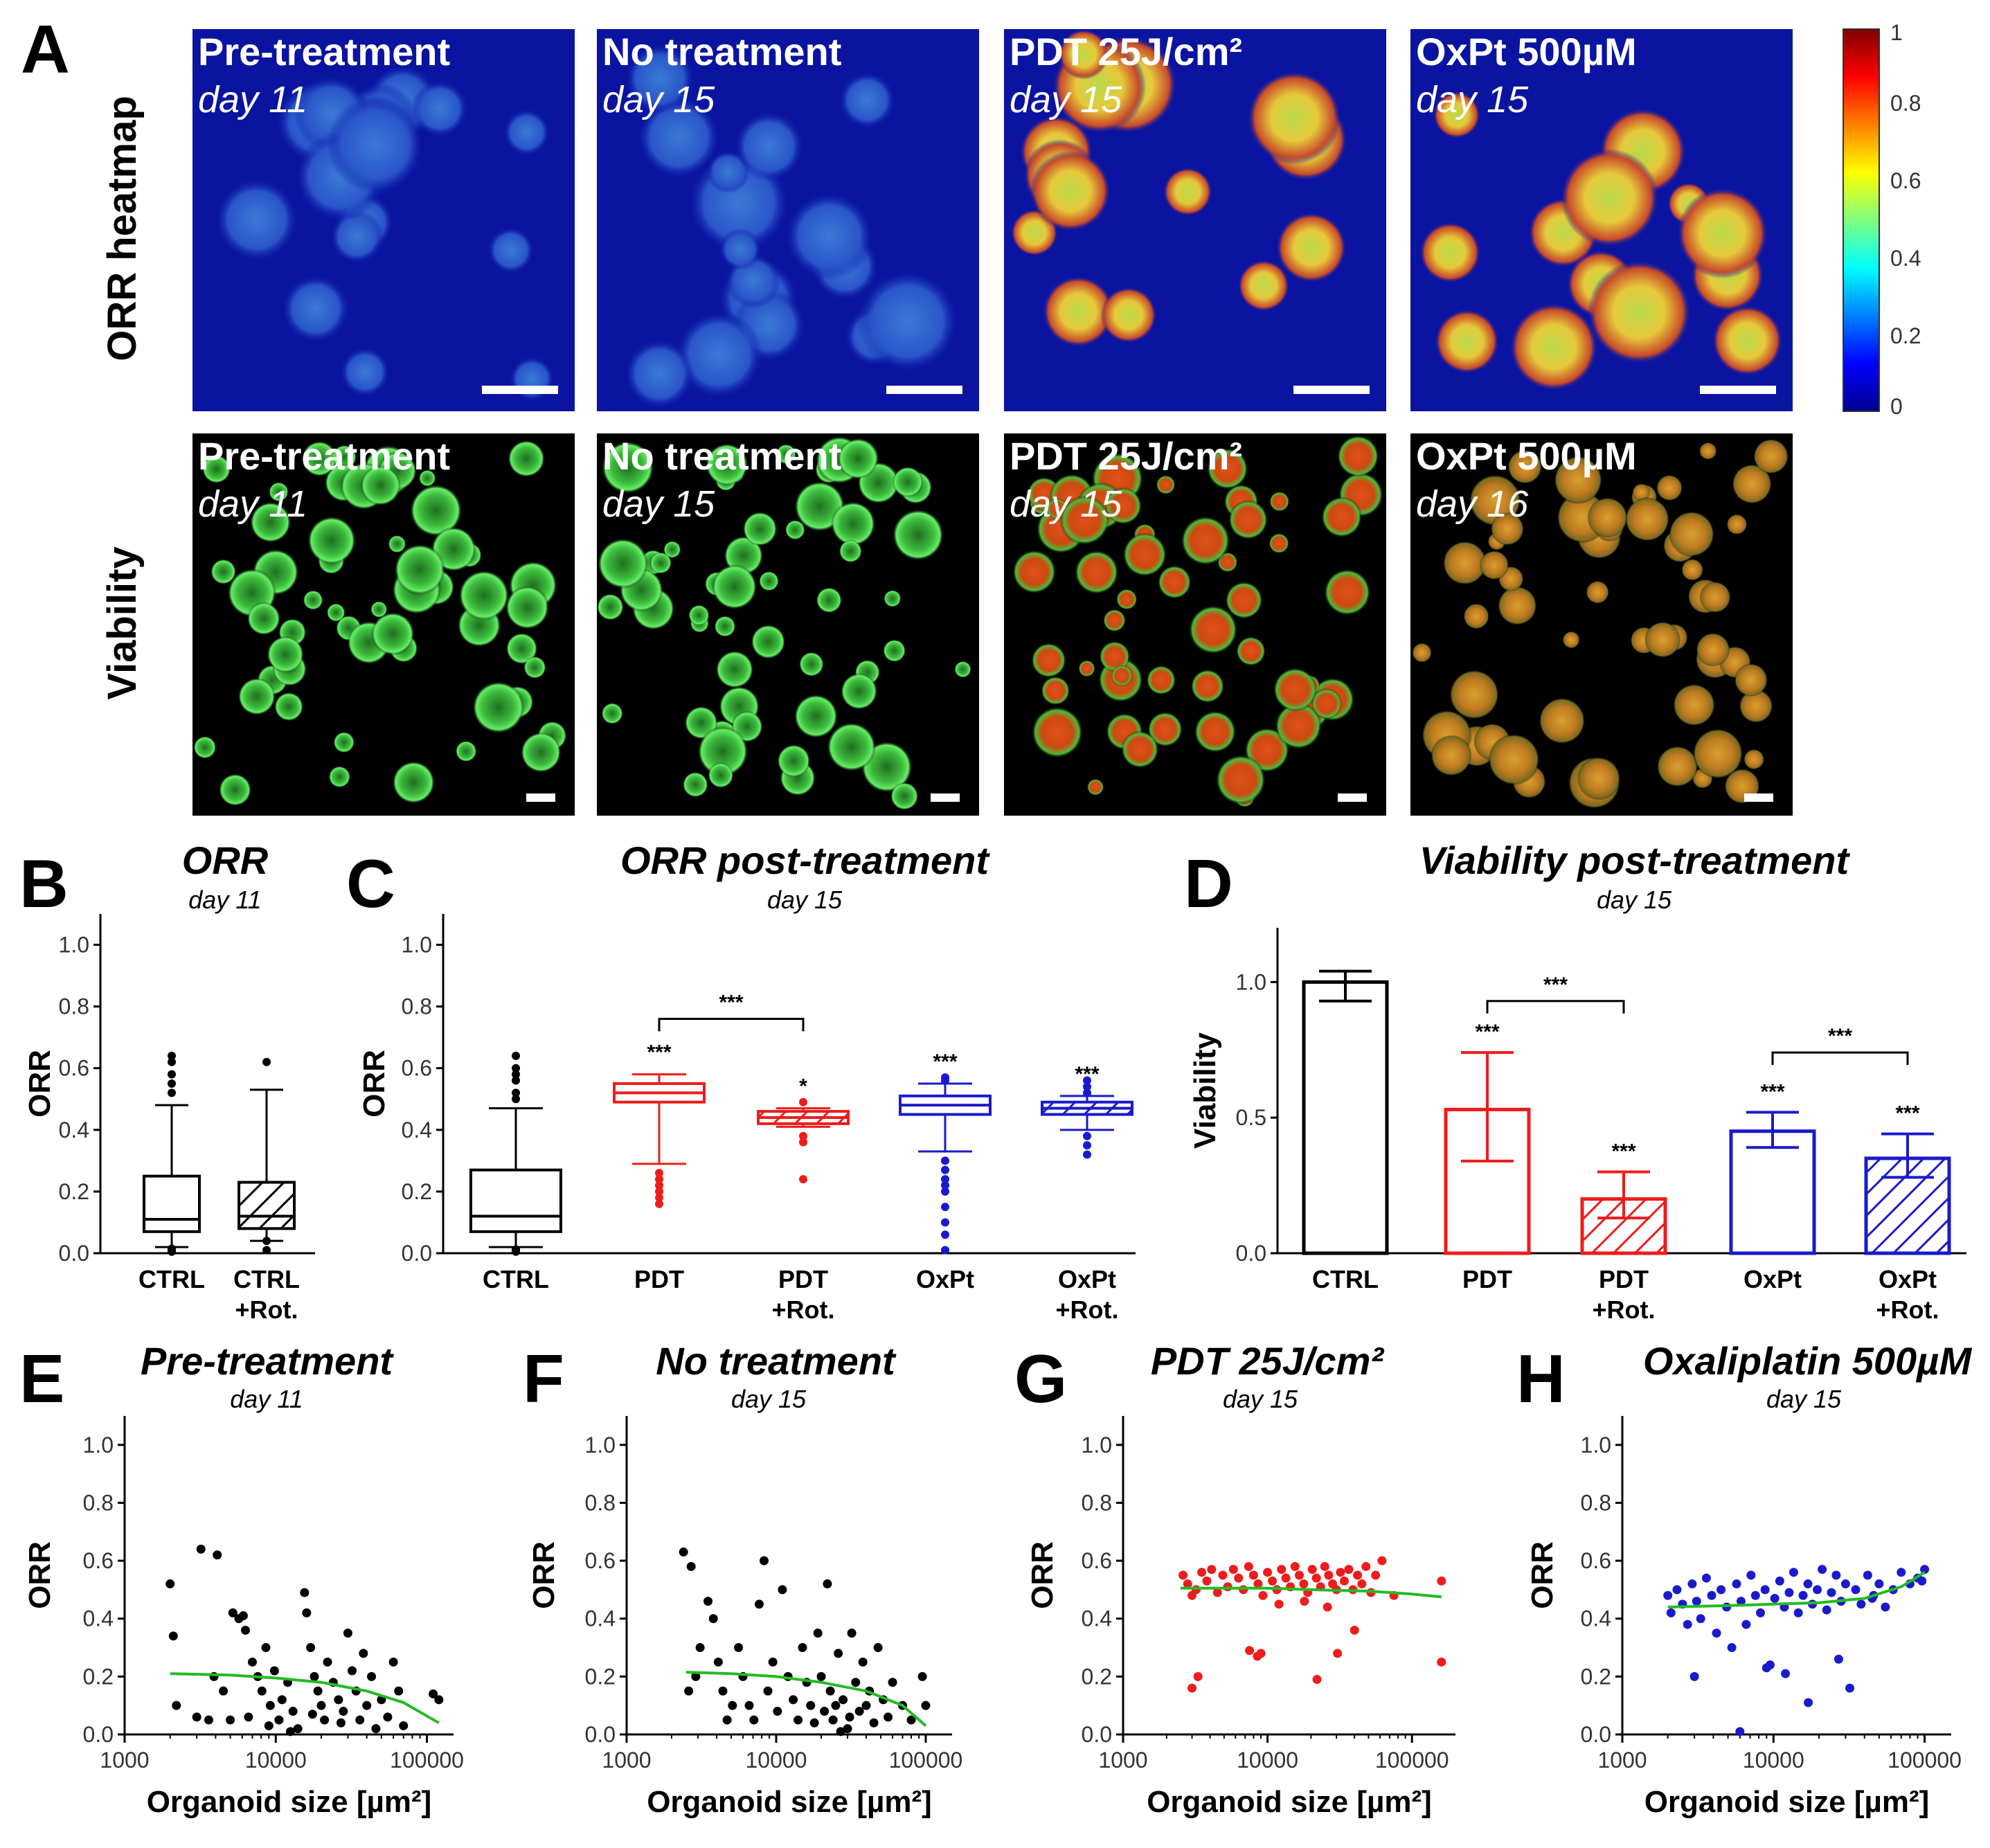 The image size is (1990, 1848). Describe the element at coordinates (1126, 52) in the screenshot. I see `image-title: PDT 25J/cm²` at that location.